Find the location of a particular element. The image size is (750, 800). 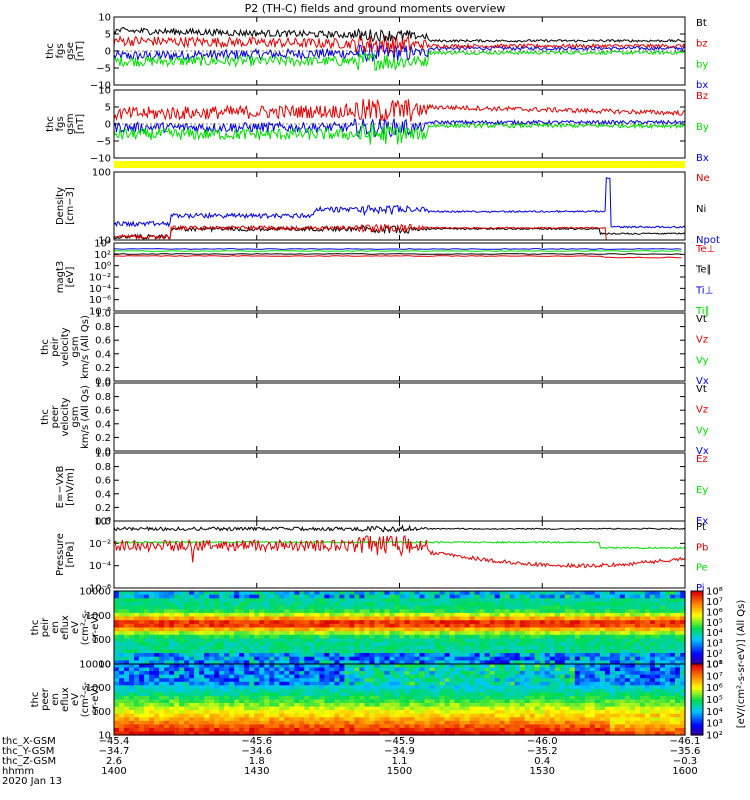

y-axis-label: thc is located at coordinates (50, 51).